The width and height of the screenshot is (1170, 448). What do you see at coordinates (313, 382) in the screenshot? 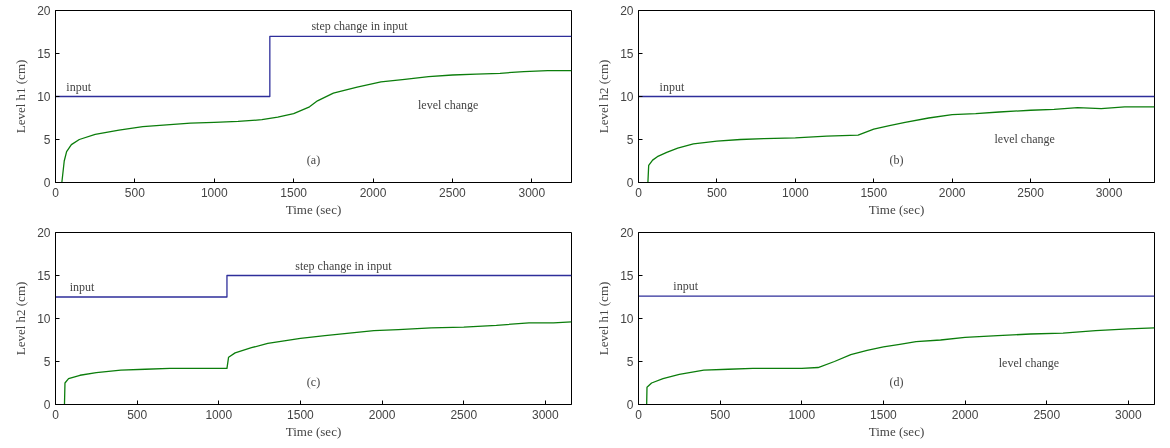
I see `annotation: (c)` at bounding box center [313, 382].